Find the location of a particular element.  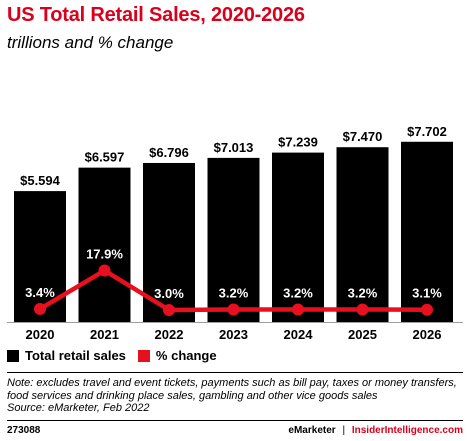

legend-swatch-bars is located at coordinates (13, 355).